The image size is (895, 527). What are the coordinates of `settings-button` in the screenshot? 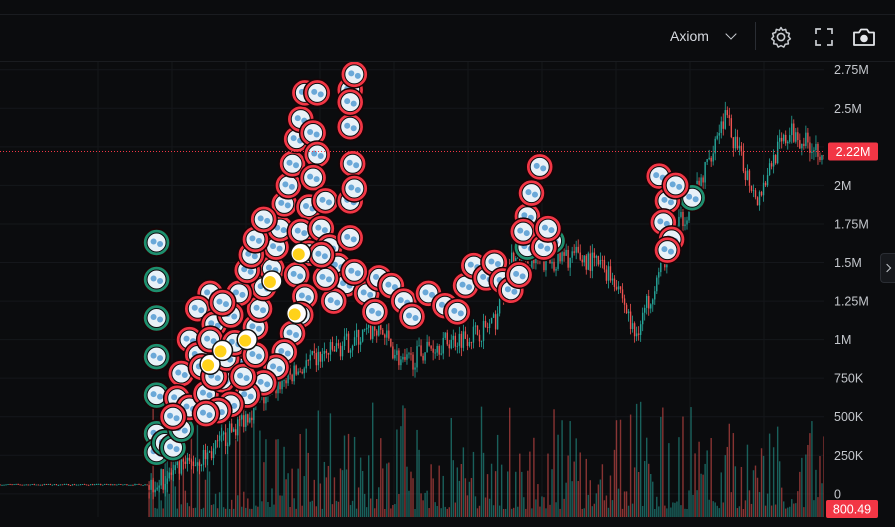 It's located at (781, 37).